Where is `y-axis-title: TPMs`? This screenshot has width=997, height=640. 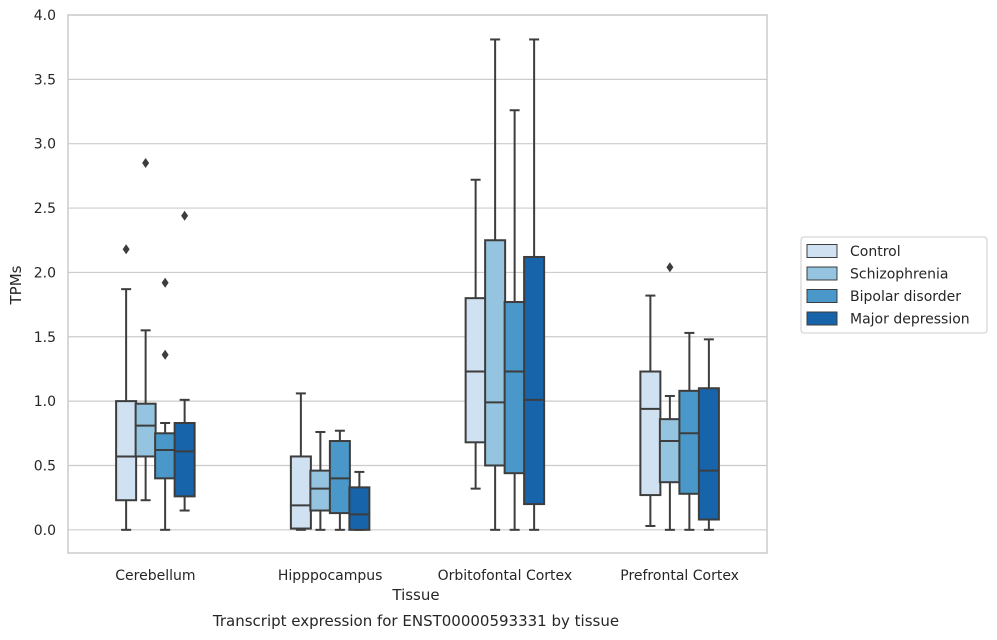
y-axis-title: TPMs is located at coordinates (16, 285).